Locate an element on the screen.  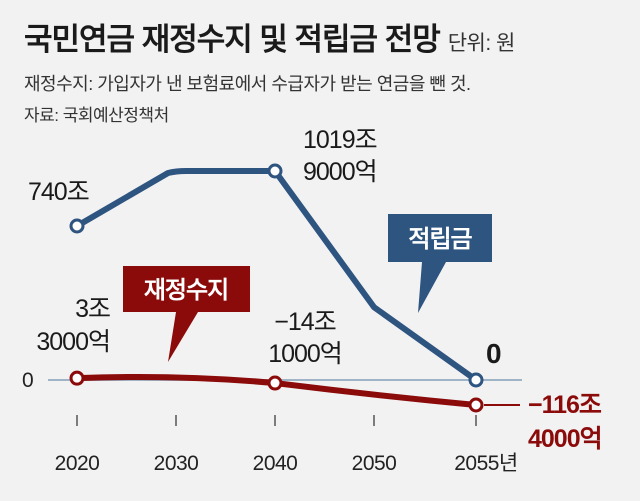
data-label: 0 is located at coordinates (494, 353).